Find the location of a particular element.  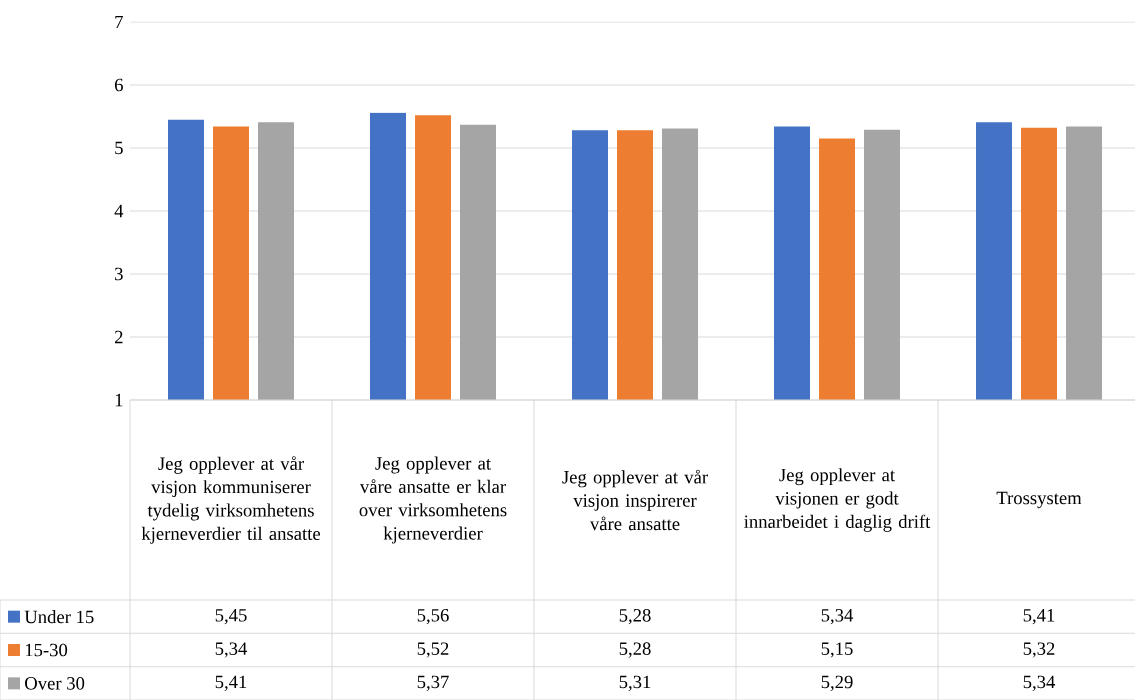

y-tick-label: 5 is located at coordinates (119, 148).